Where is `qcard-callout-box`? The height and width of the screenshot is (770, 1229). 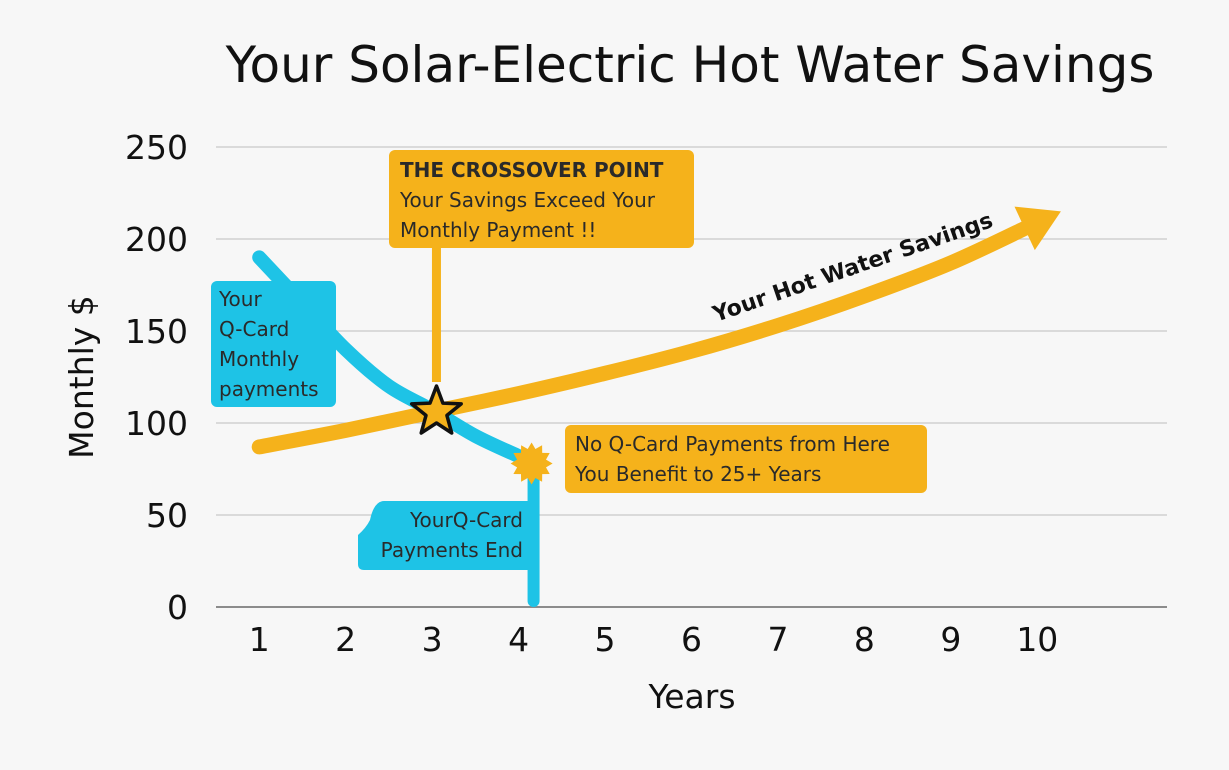 qcard-callout-box is located at coordinates (273, 344).